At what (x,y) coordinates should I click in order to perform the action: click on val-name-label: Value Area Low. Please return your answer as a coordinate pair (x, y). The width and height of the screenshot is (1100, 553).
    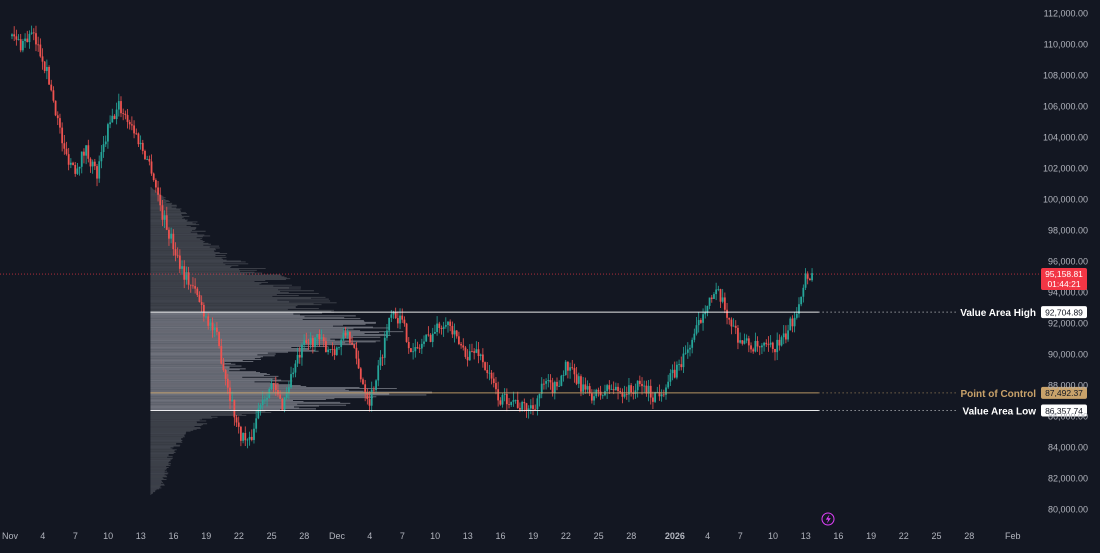
    Looking at the image, I should click on (999, 411).